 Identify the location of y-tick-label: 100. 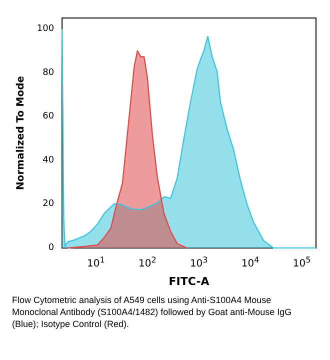
(45, 29).